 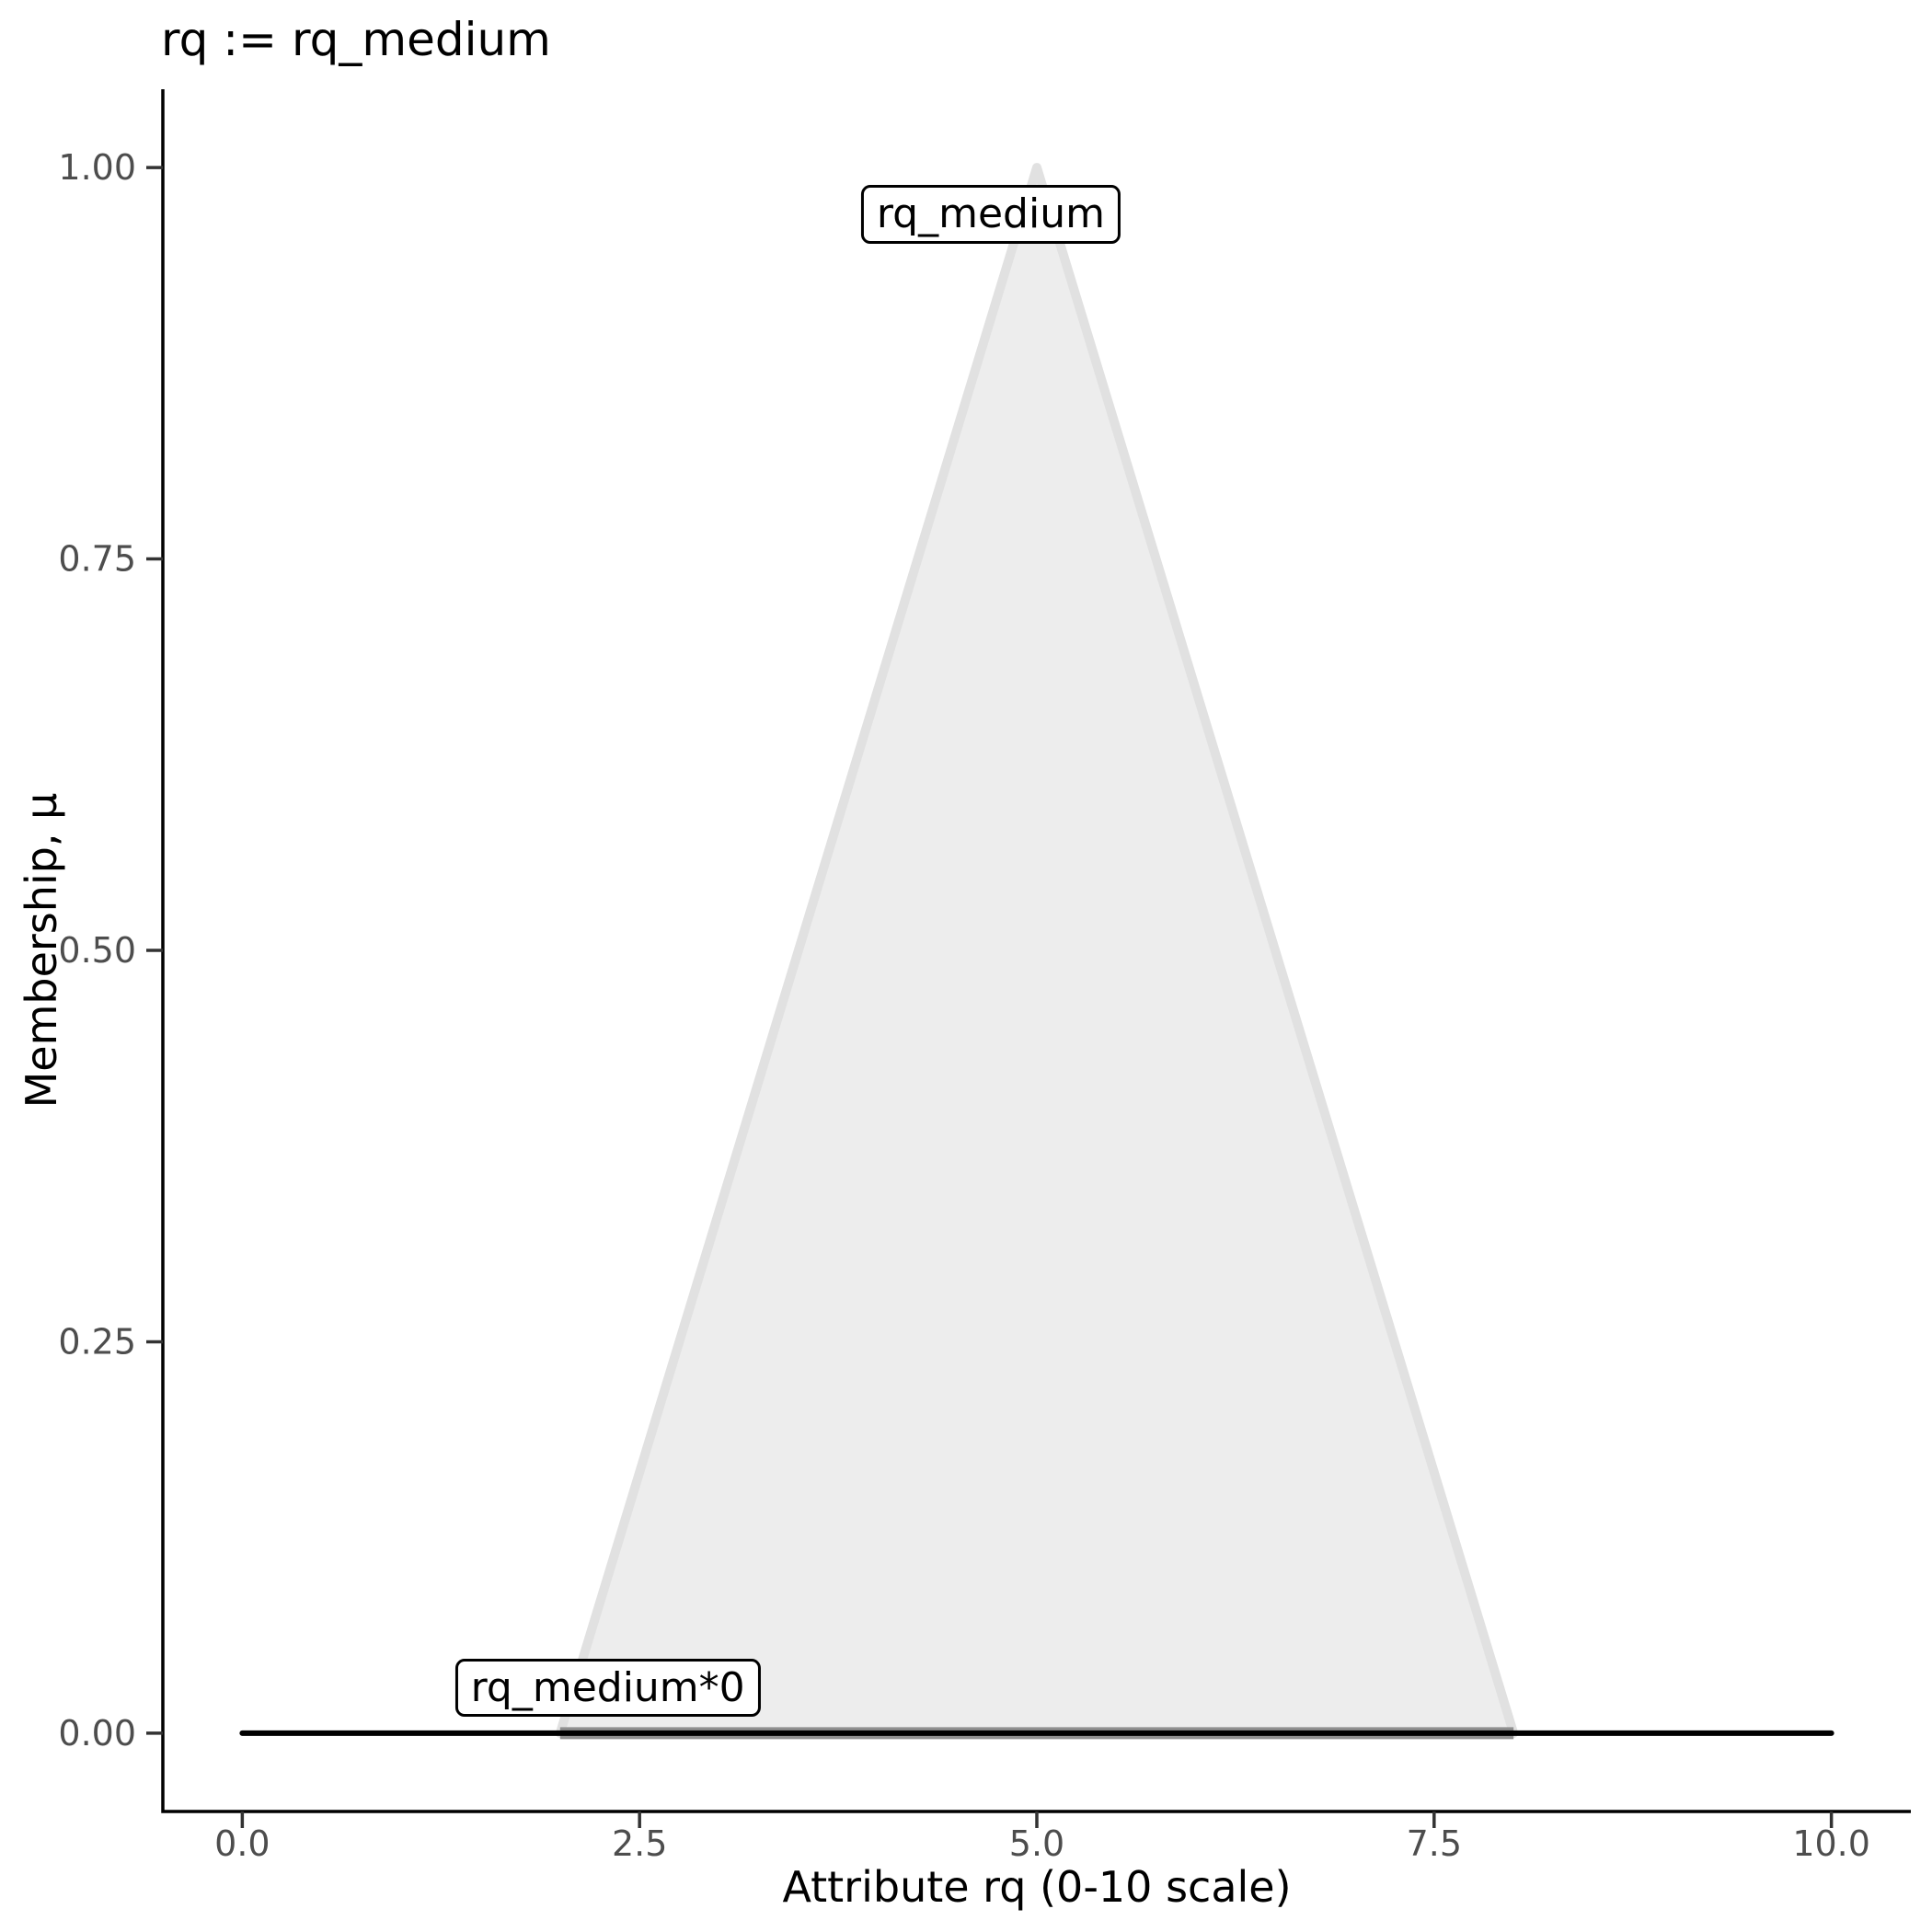 What do you see at coordinates (97, 1733) in the screenshot?
I see `y-tick-label: 0.00` at bounding box center [97, 1733].